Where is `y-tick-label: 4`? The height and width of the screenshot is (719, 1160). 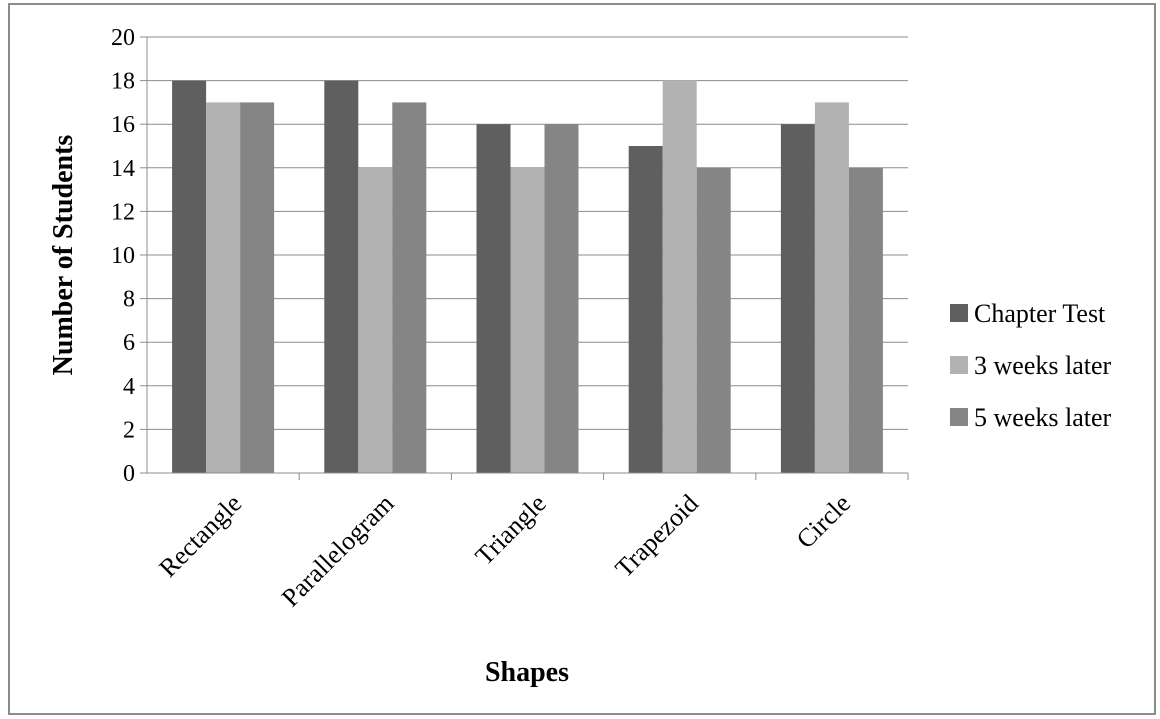
y-tick-label: 4 is located at coordinates (129, 387).